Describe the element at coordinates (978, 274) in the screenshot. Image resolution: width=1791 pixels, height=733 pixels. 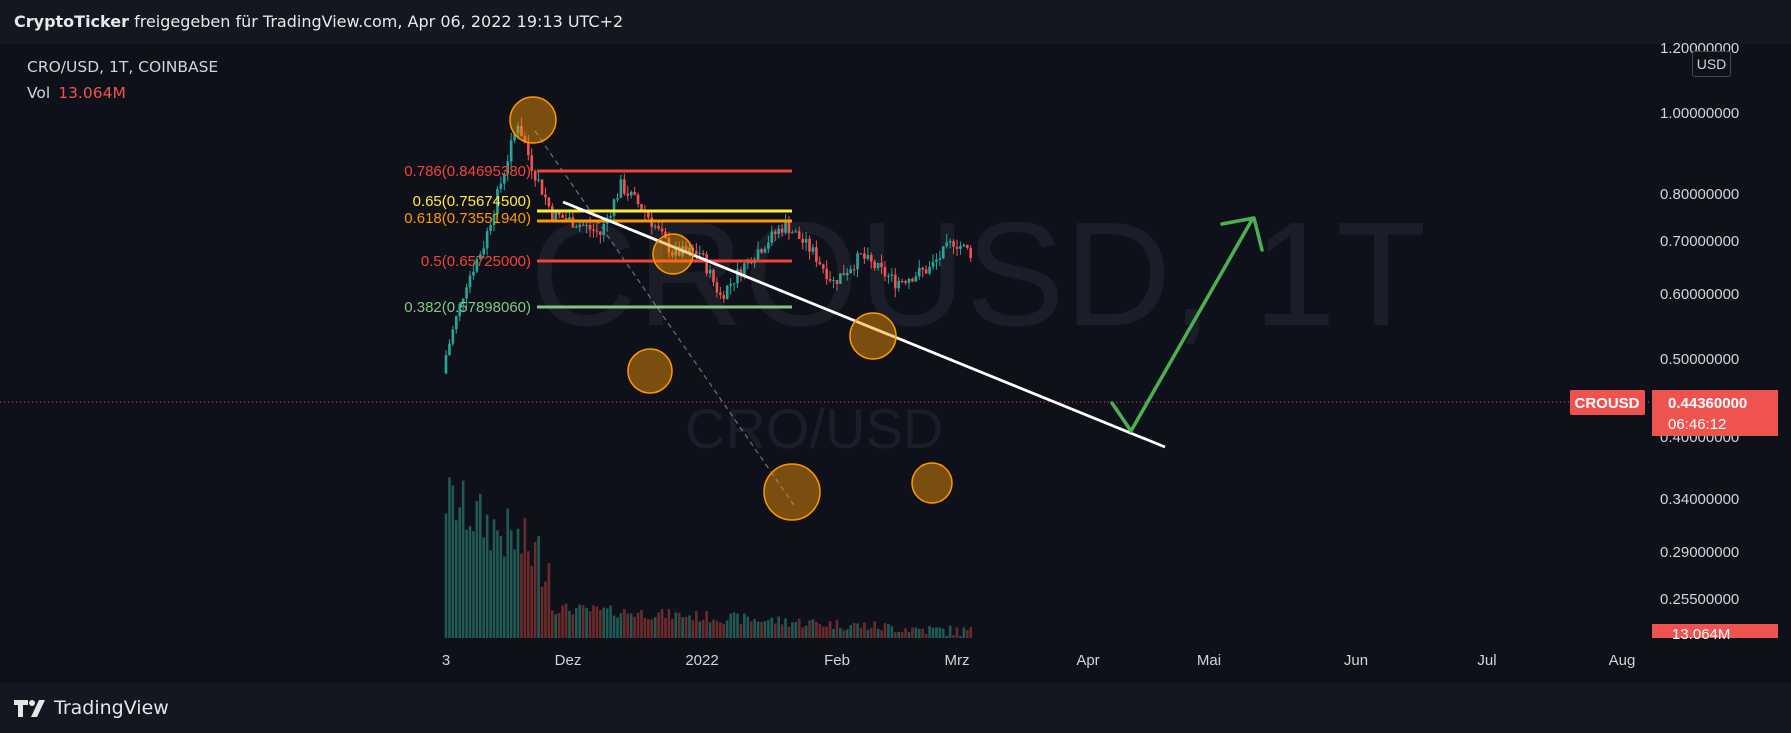
I see `watermark-big: CROUSD, 1T` at that location.